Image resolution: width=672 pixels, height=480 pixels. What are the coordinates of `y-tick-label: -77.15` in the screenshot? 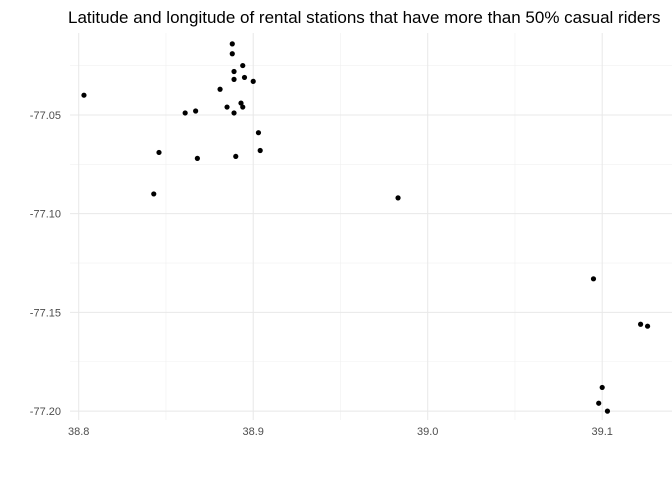 It's located at (45, 313).